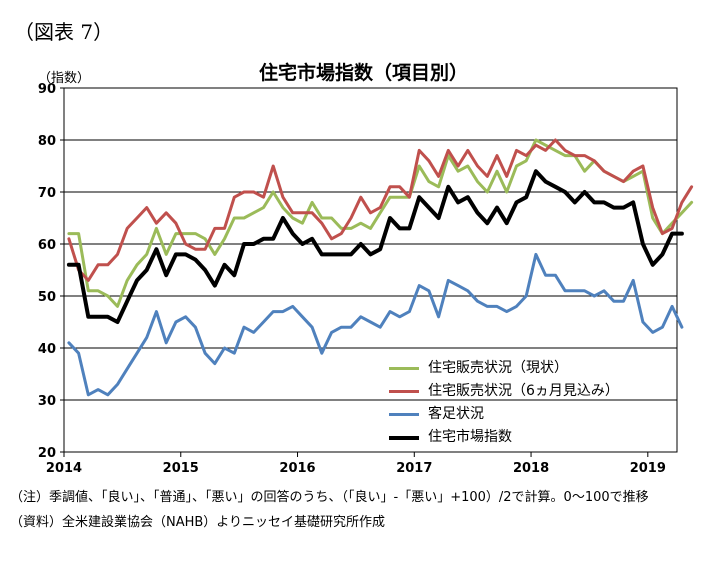 This screenshot has height=565, width=727. I want to click on legend-label: 客足状況, so click(456, 414).